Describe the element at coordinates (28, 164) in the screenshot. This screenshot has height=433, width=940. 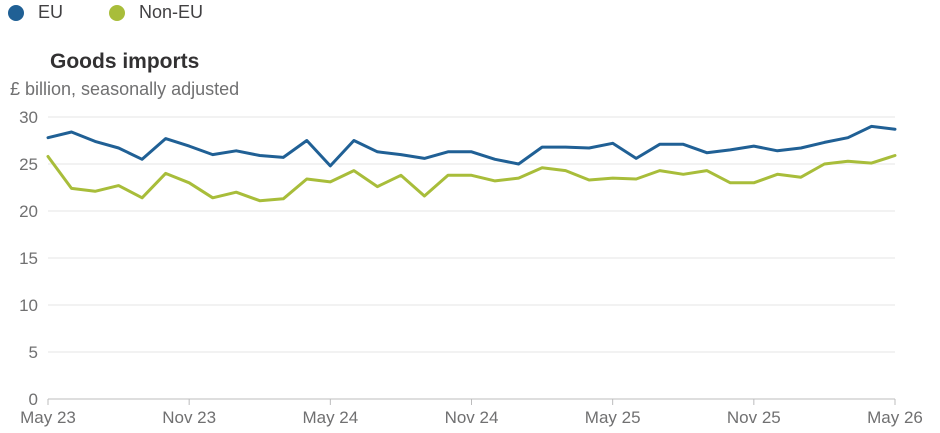
I see `y-tick-label: 25` at that location.